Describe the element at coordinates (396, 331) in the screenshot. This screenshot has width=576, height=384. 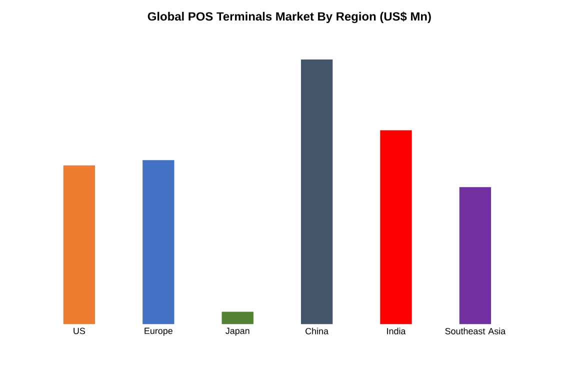
I see `x-tick-label: India` at that location.